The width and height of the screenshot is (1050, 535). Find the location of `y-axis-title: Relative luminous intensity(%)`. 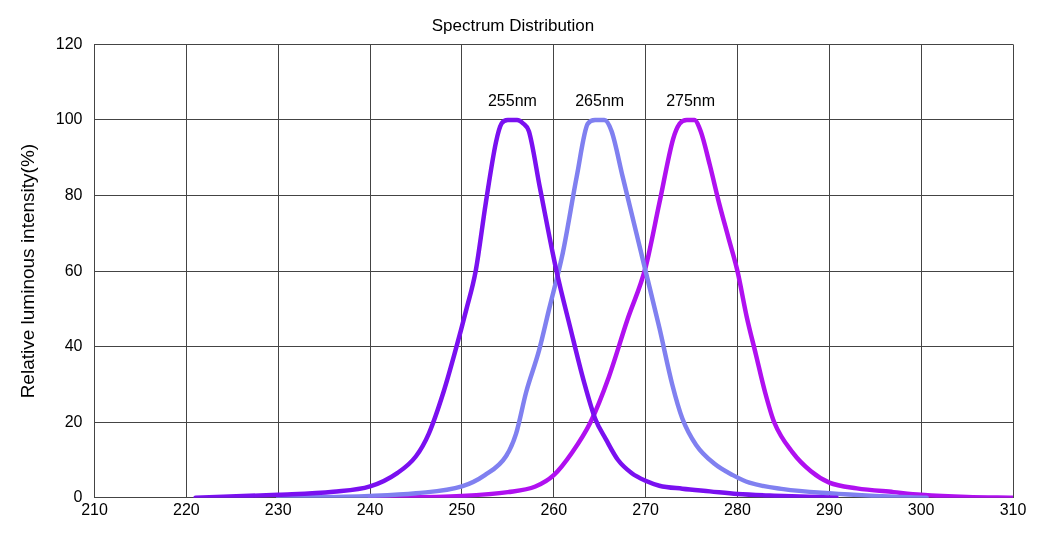

y-axis-title: Relative luminous intensity(%) is located at coordinates (27, 271).